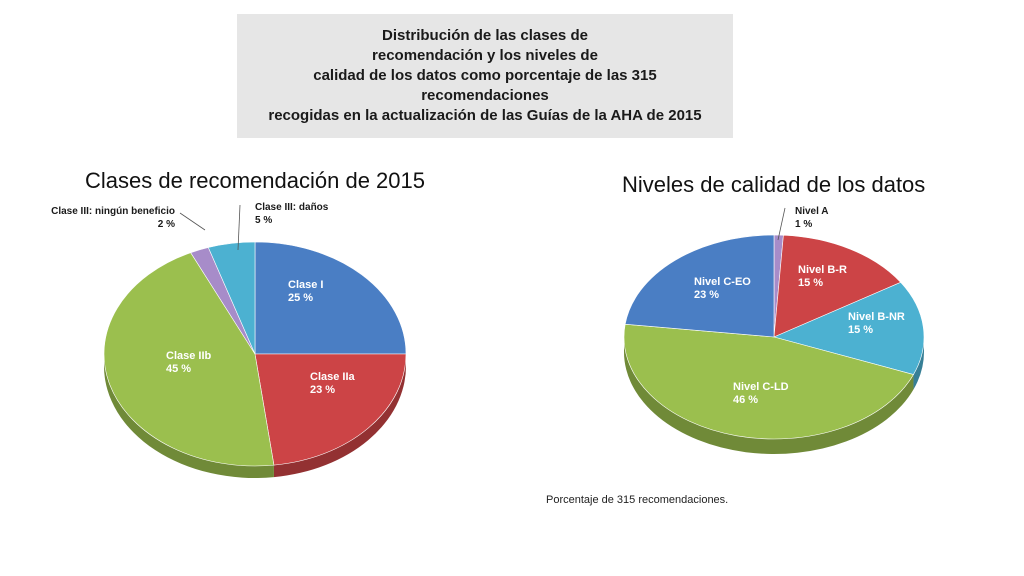  What do you see at coordinates (485, 55) in the screenshot?
I see `header-line: recomendación y los niveles de` at bounding box center [485, 55].